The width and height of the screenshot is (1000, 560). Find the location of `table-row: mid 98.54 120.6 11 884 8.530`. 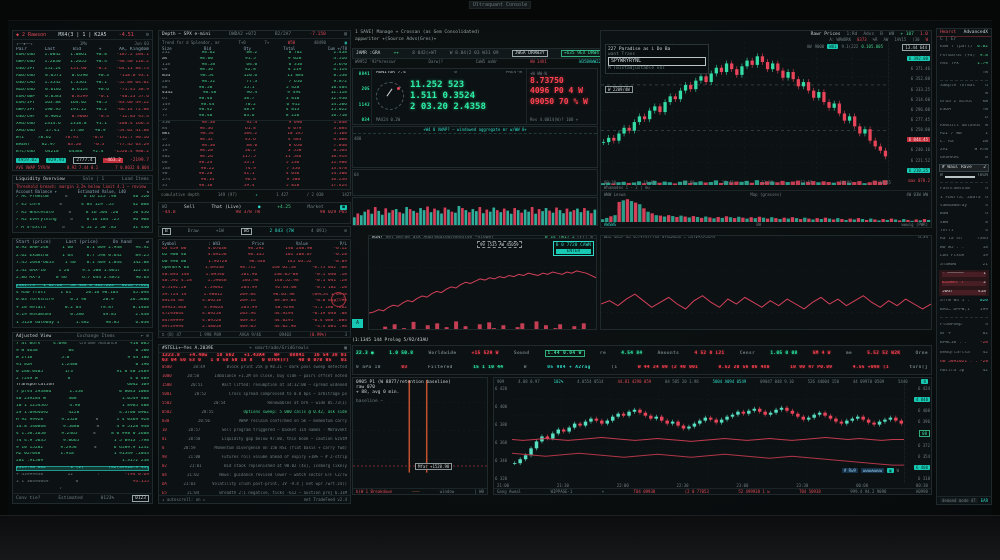

table-row: mid 98.54 120.6 11 884 8.530 is located at coordinates (254, 76).